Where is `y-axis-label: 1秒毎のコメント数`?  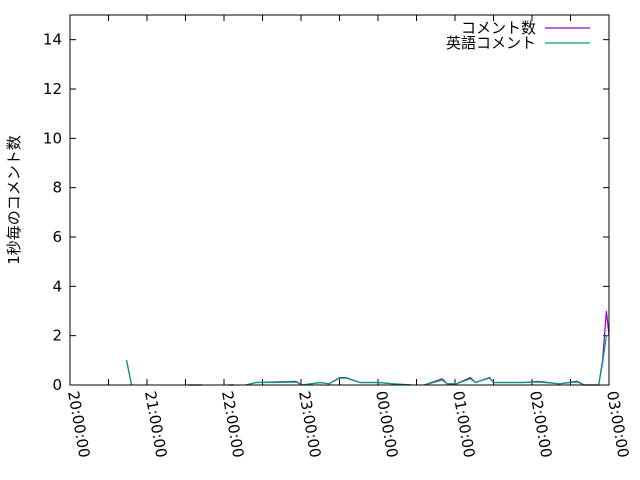 y-axis-label: 1秒毎のコメント数 is located at coordinates (14, 200).